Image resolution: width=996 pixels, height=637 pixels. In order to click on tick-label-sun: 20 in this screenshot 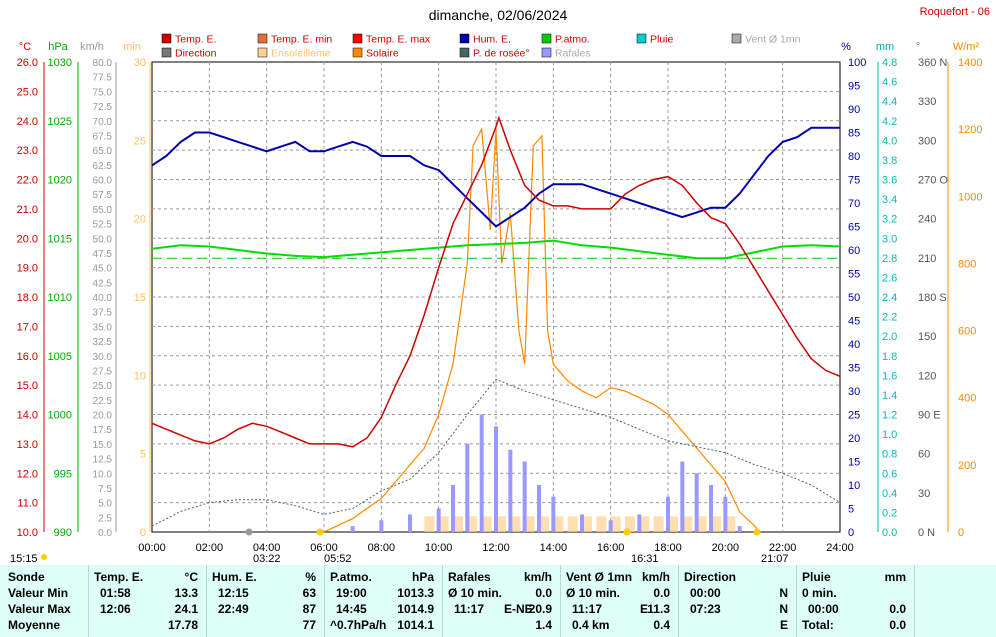, I will do `click(140, 220)`.